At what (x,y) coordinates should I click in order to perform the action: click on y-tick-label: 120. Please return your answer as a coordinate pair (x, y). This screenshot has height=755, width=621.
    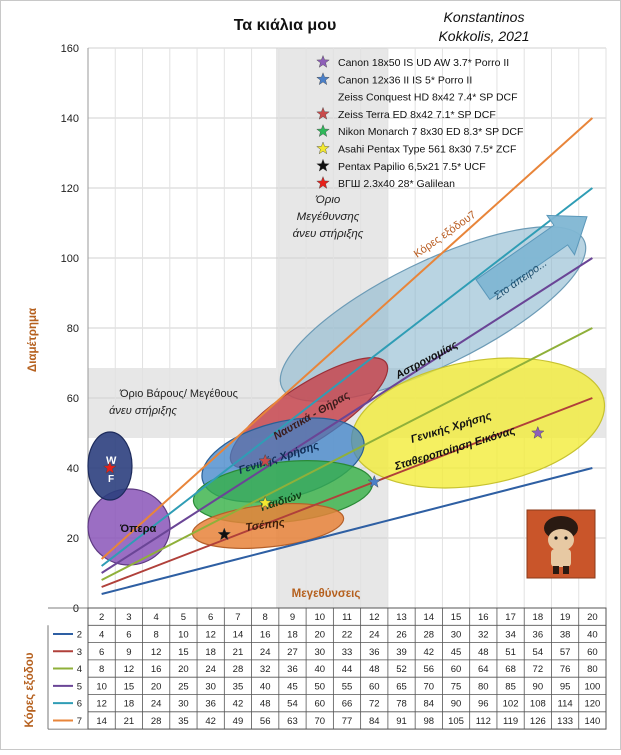
    Looking at the image, I should click on (70, 189).